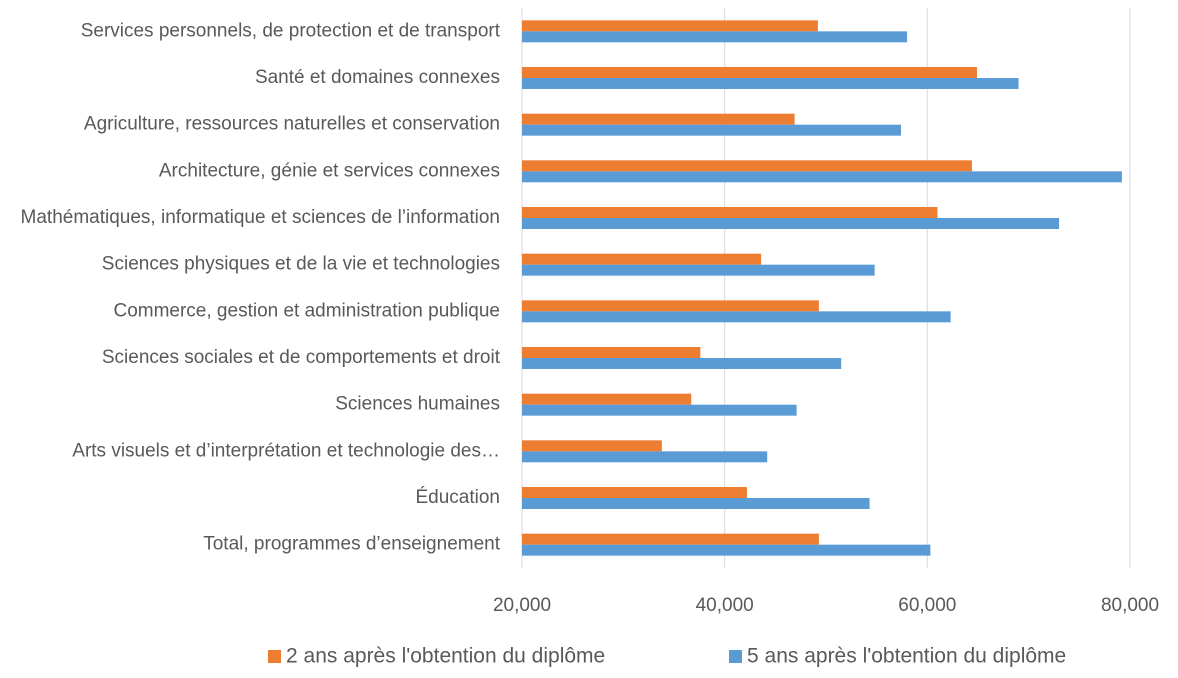  What do you see at coordinates (725, 605) in the screenshot?
I see `x-tick-label: 40,000` at bounding box center [725, 605].